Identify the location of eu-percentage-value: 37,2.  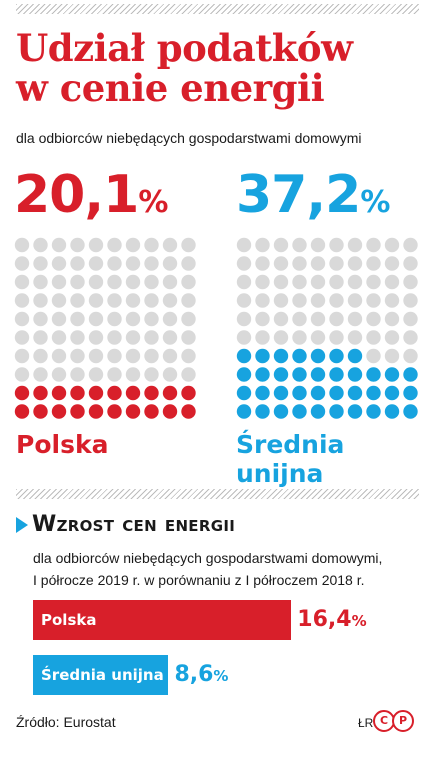
(298, 195).